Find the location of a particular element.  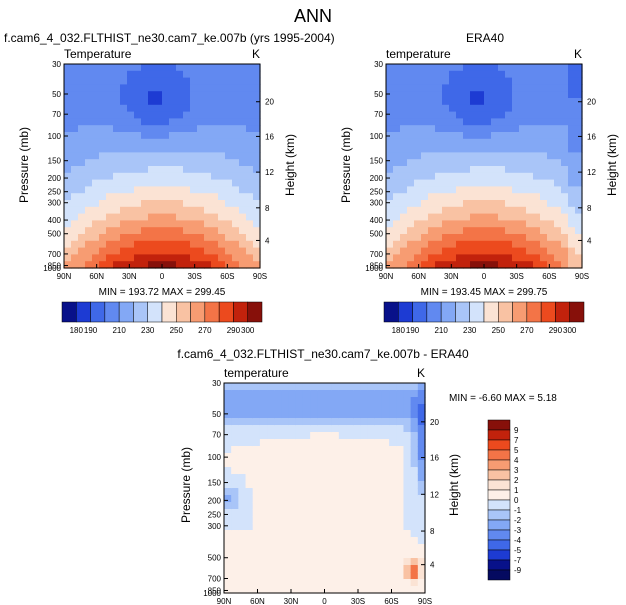

y-right-tick-label: 16 is located at coordinates (434, 458).